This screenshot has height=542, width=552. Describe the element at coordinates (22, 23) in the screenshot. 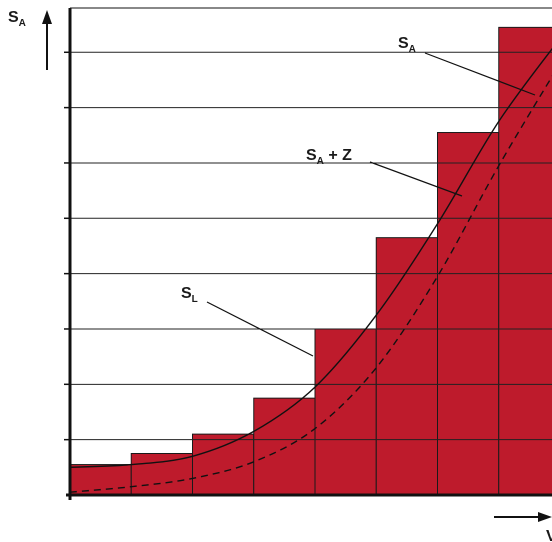

I see `y-axis-label-sub: A` at that location.